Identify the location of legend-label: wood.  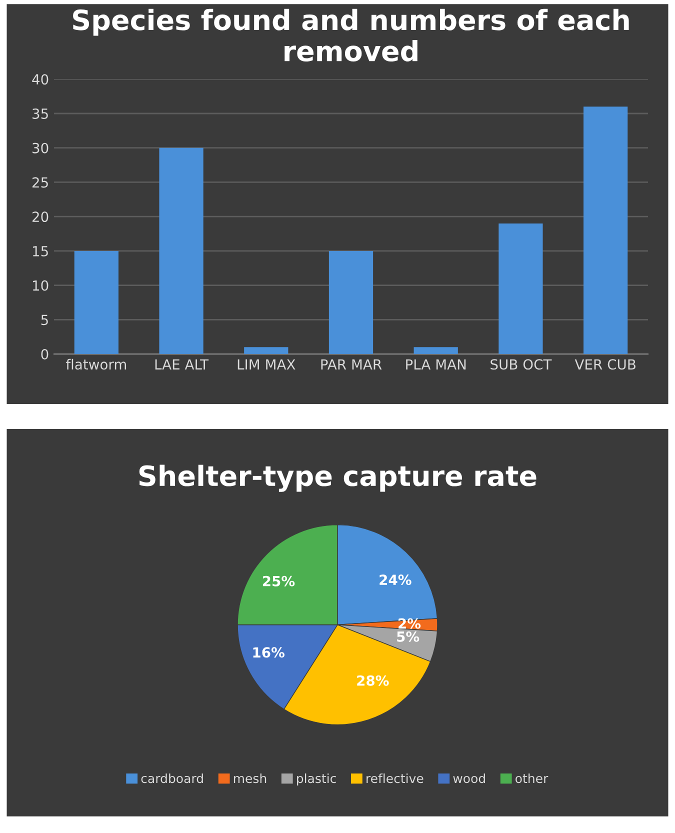
(469, 778).